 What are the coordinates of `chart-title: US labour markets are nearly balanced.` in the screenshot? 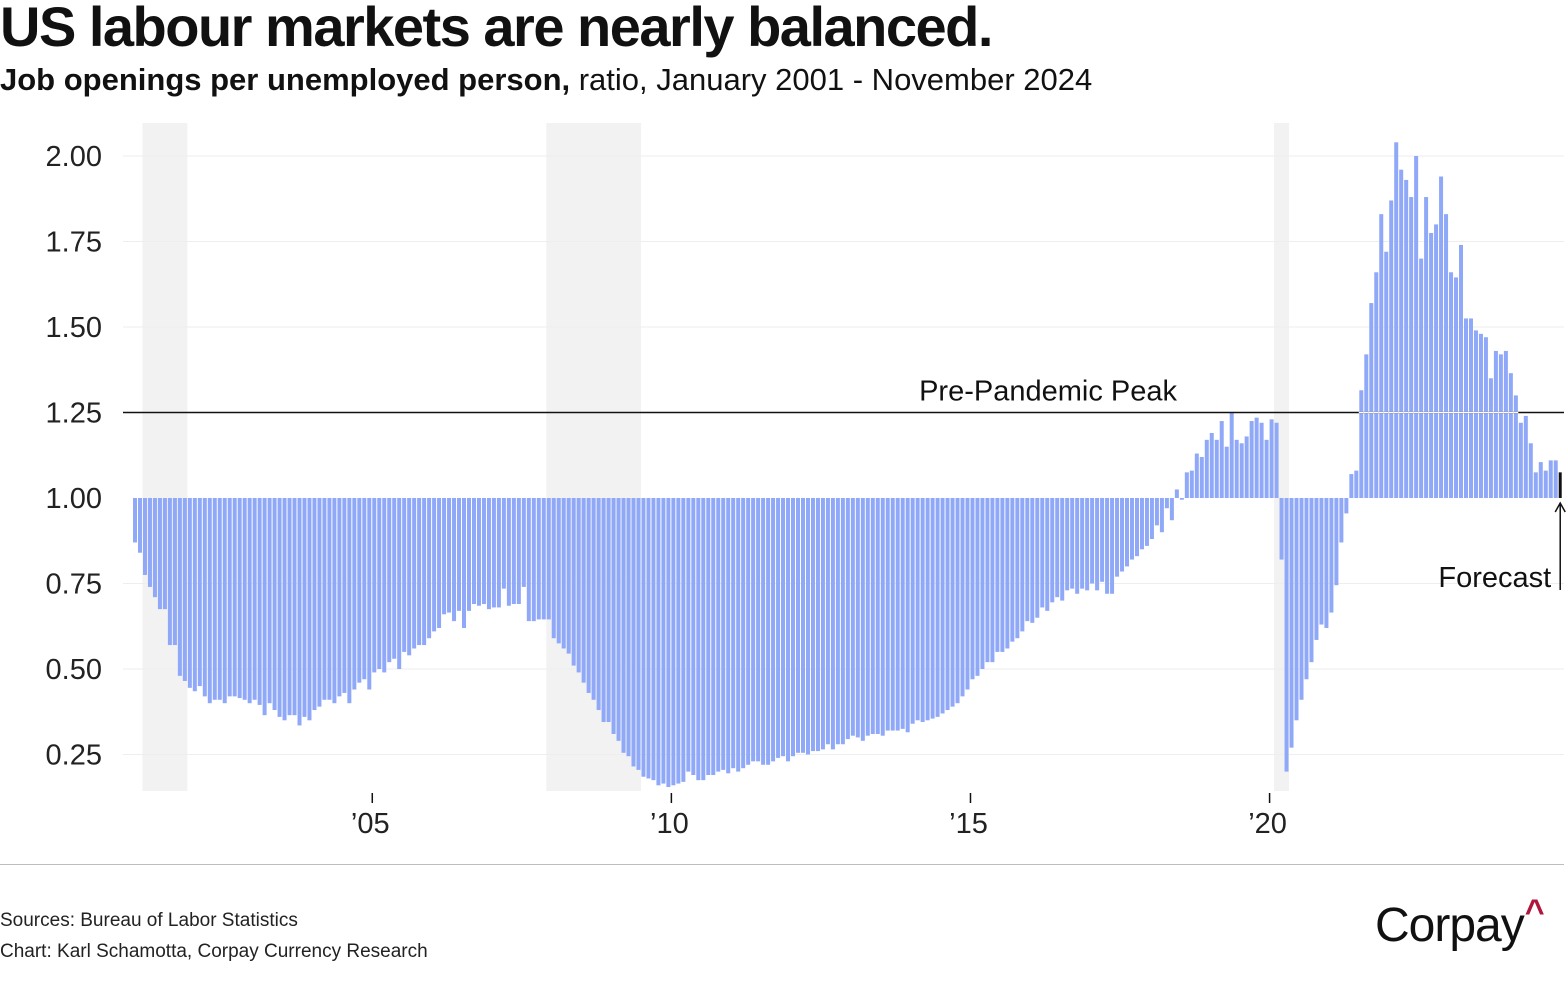 It's located at (496, 29).